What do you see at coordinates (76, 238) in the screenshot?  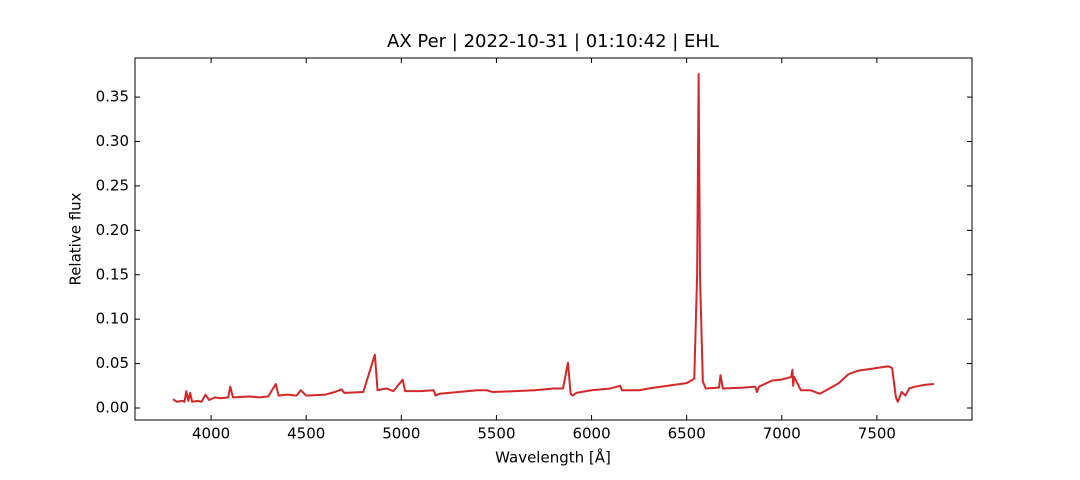 I see `y-axis-label: Relative flux` at bounding box center [76, 238].